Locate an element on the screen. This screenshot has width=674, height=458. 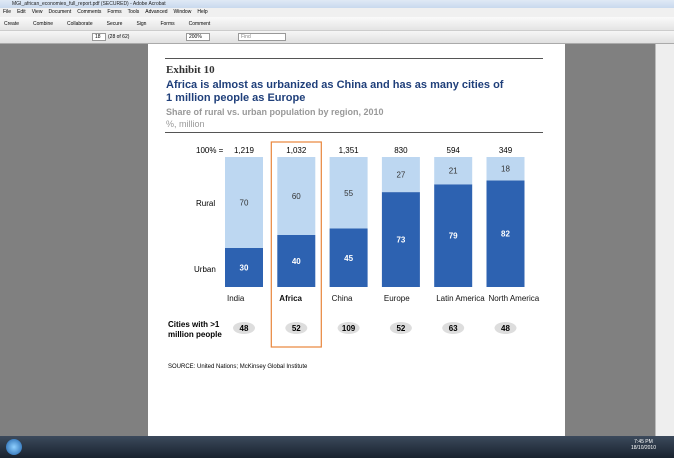
page-number: 18 is located at coordinates (98, 37).